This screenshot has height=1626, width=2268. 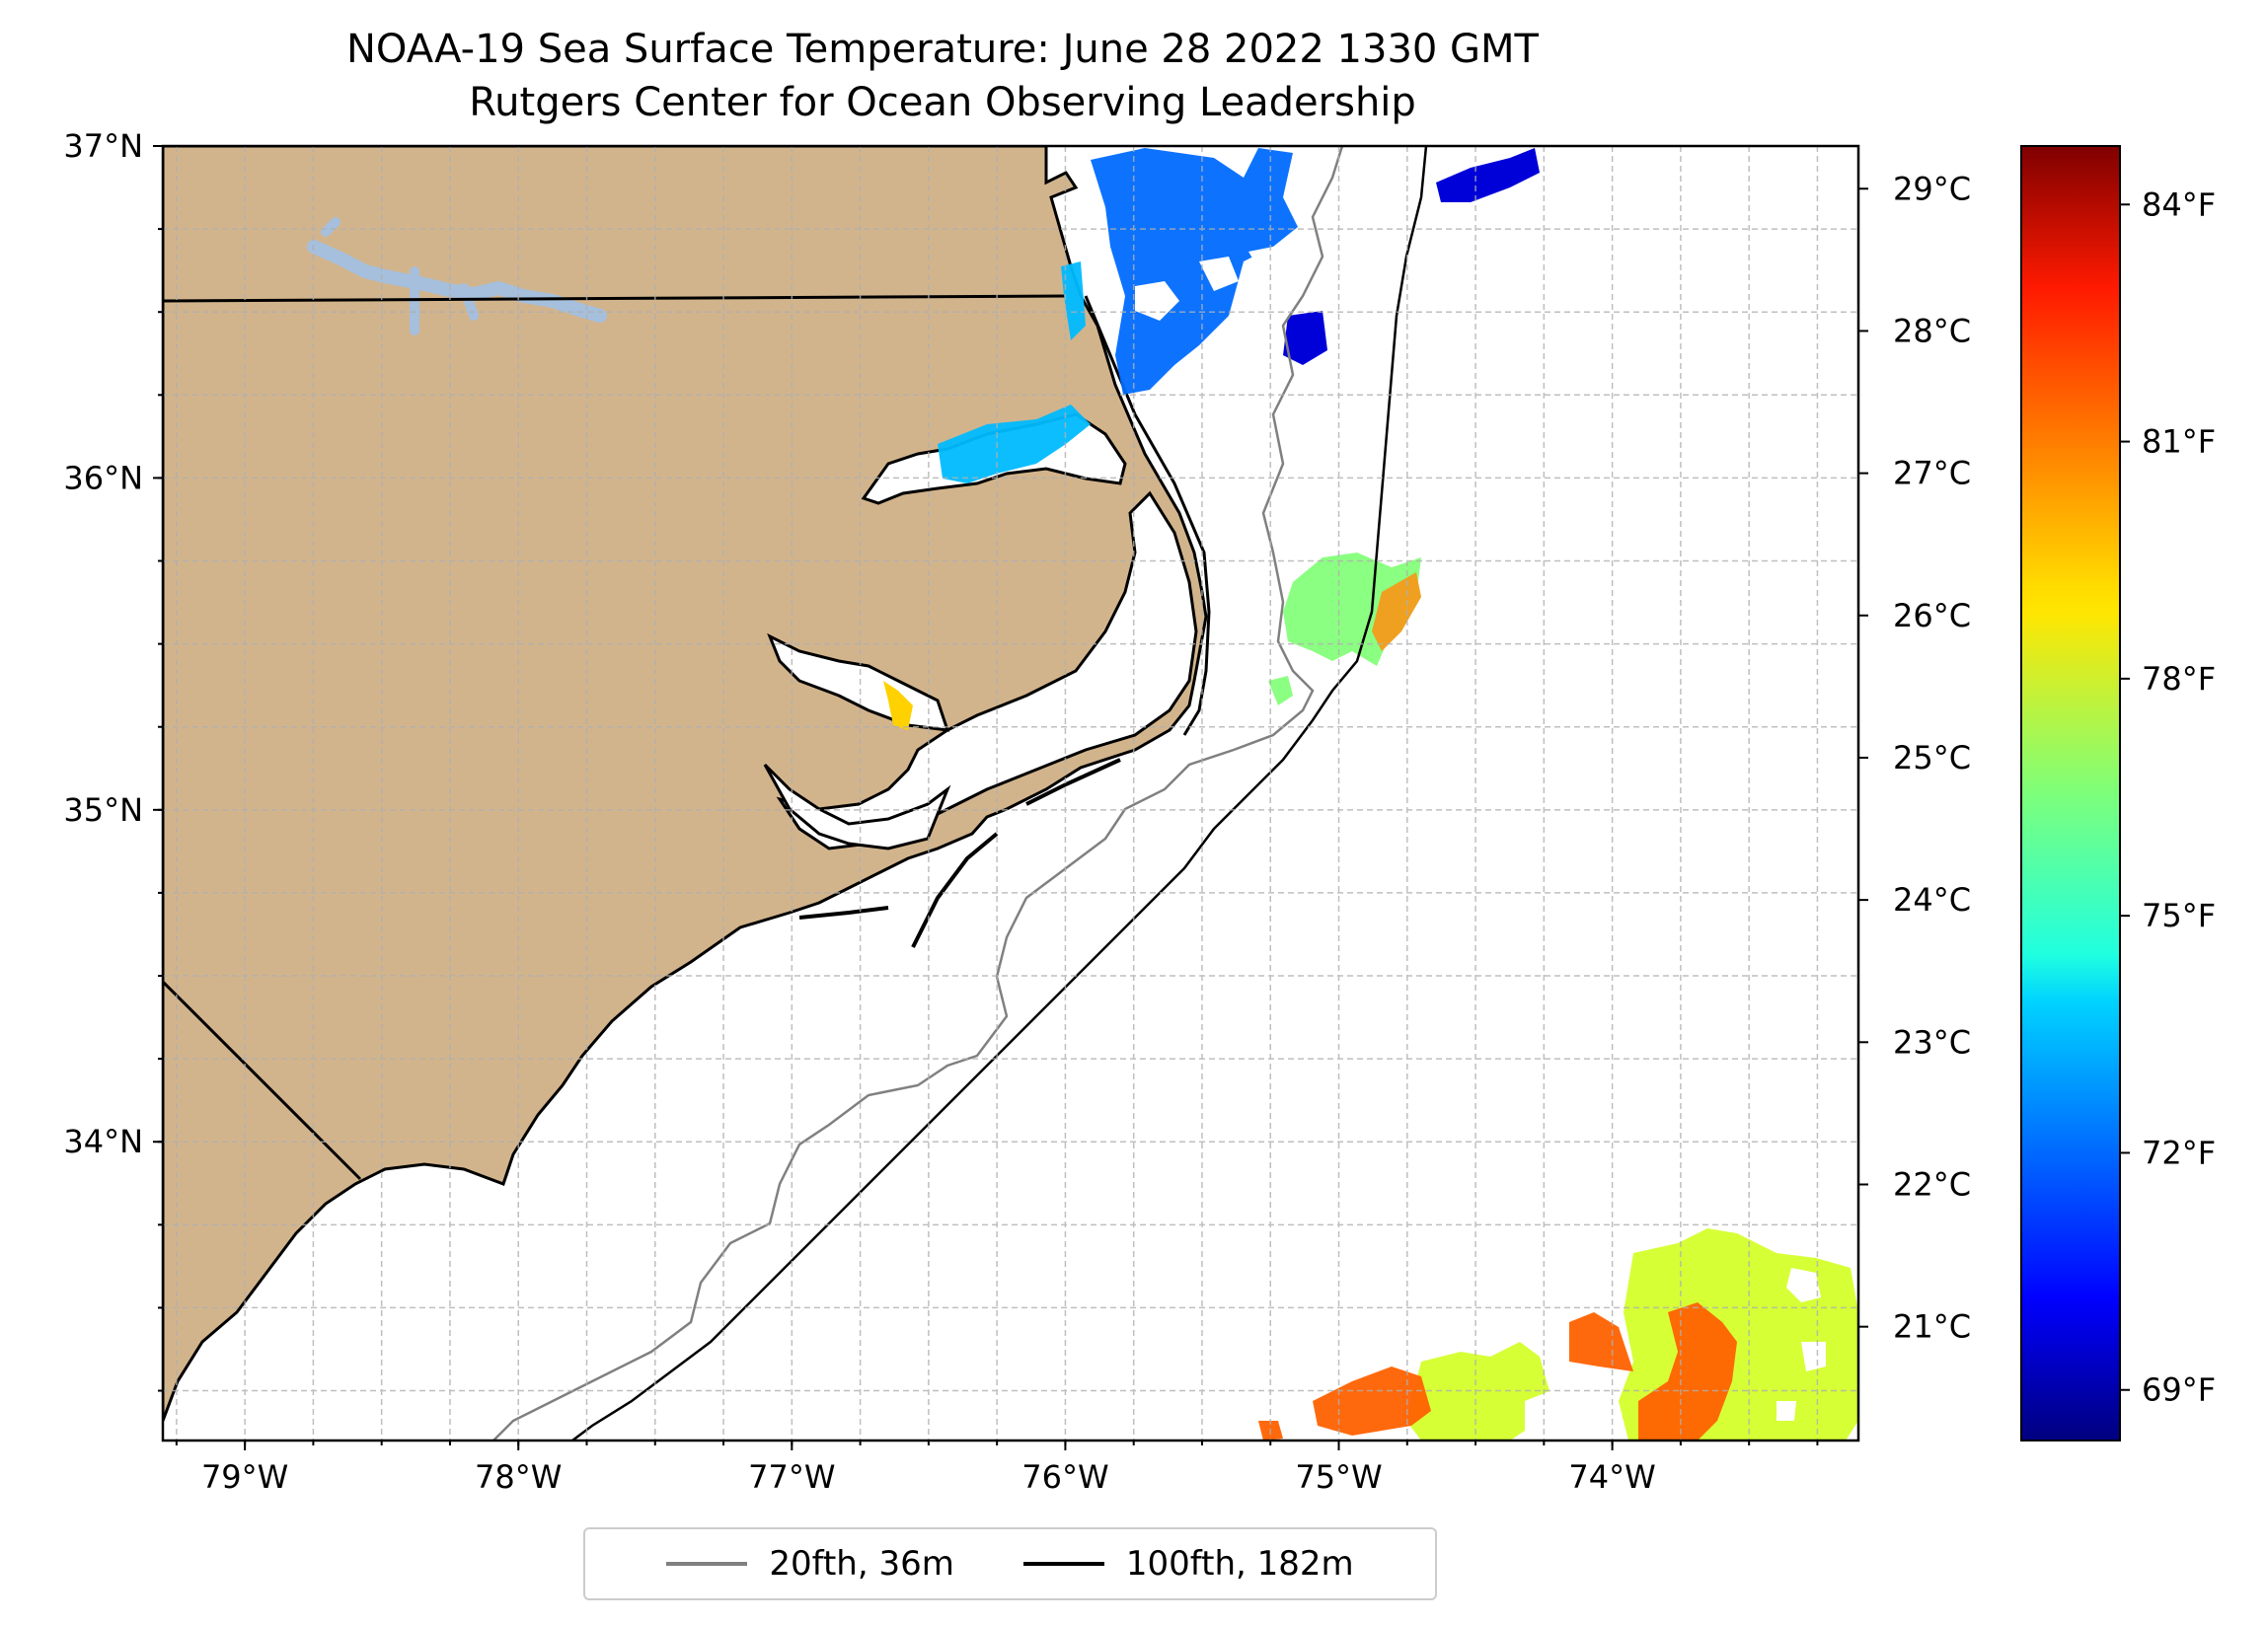 What do you see at coordinates (518, 1477) in the screenshot?
I see `lon-tick-label: 78°W` at bounding box center [518, 1477].